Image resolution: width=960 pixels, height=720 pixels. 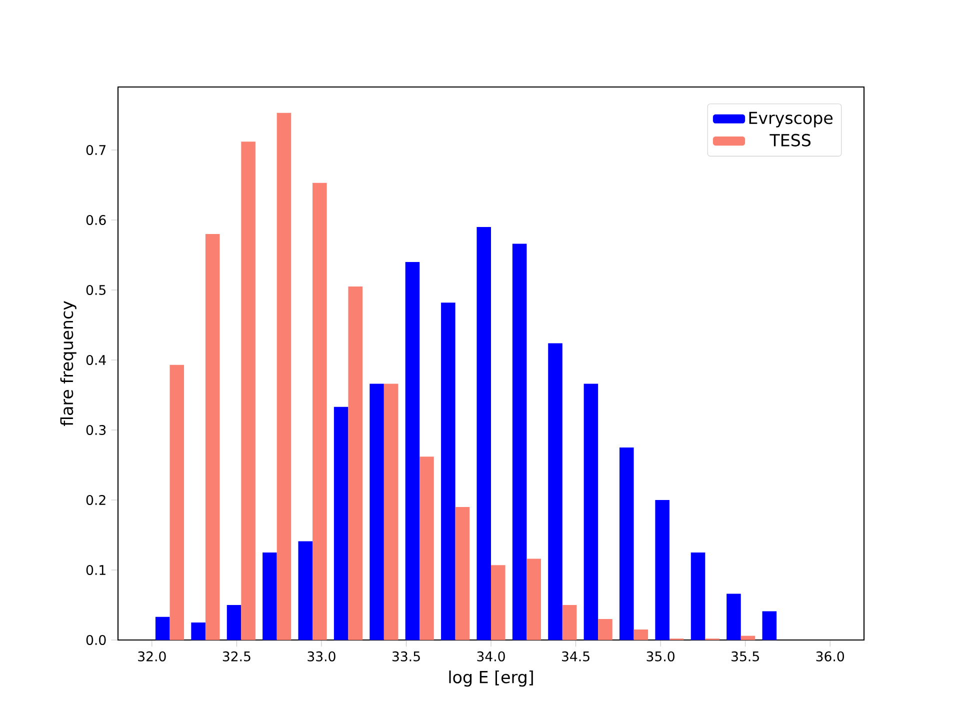 I want to click on y-tick-label: 0.6, so click(x=96, y=220).